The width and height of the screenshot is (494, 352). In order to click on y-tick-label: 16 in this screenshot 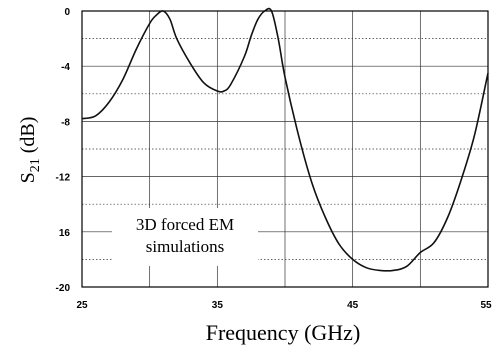, I will do `click(65, 233)`.